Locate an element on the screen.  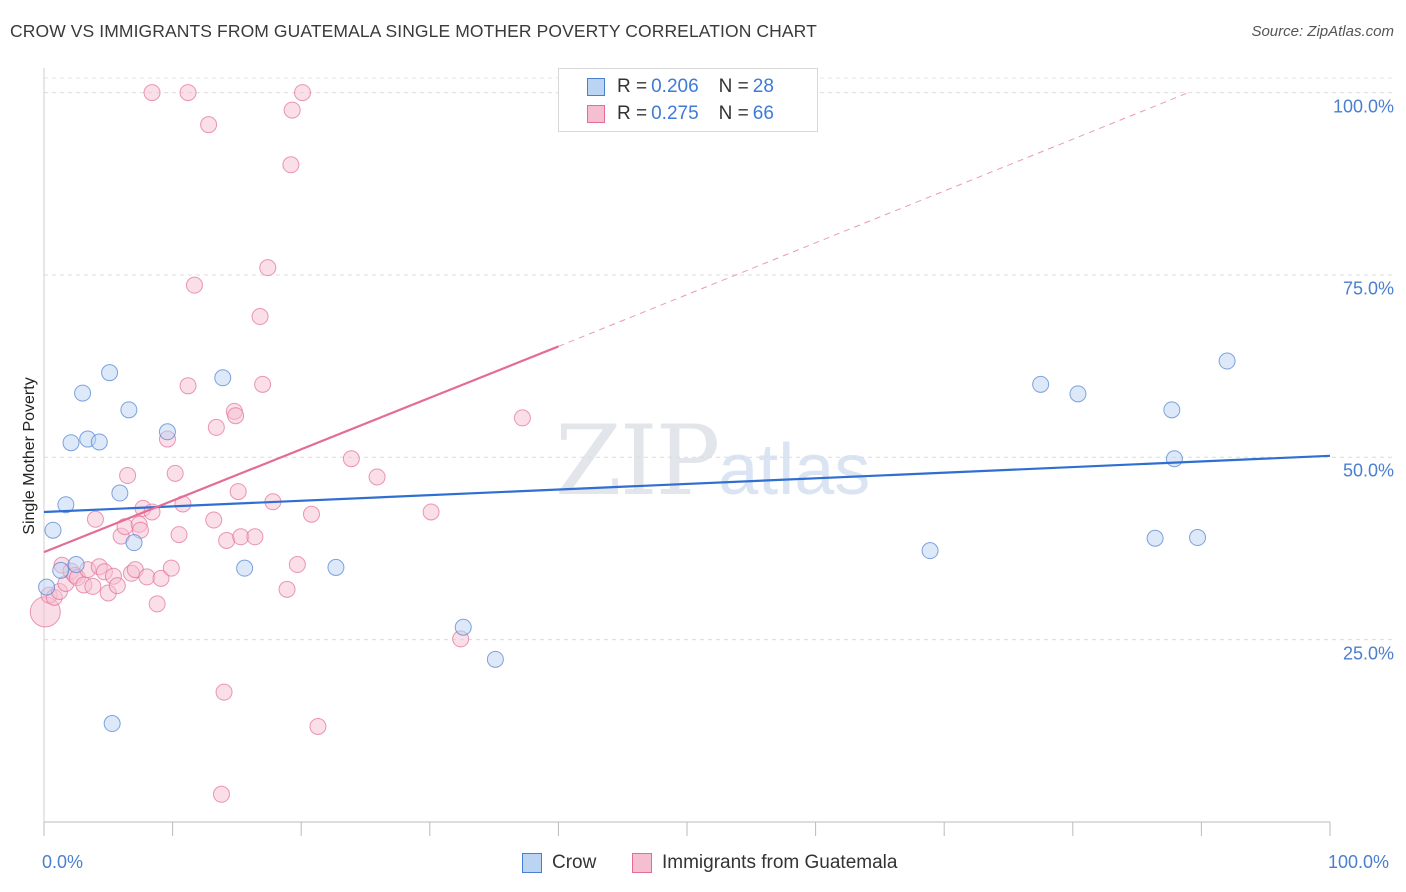
watermark-zip: ZIP is located at coordinates (637, 461).